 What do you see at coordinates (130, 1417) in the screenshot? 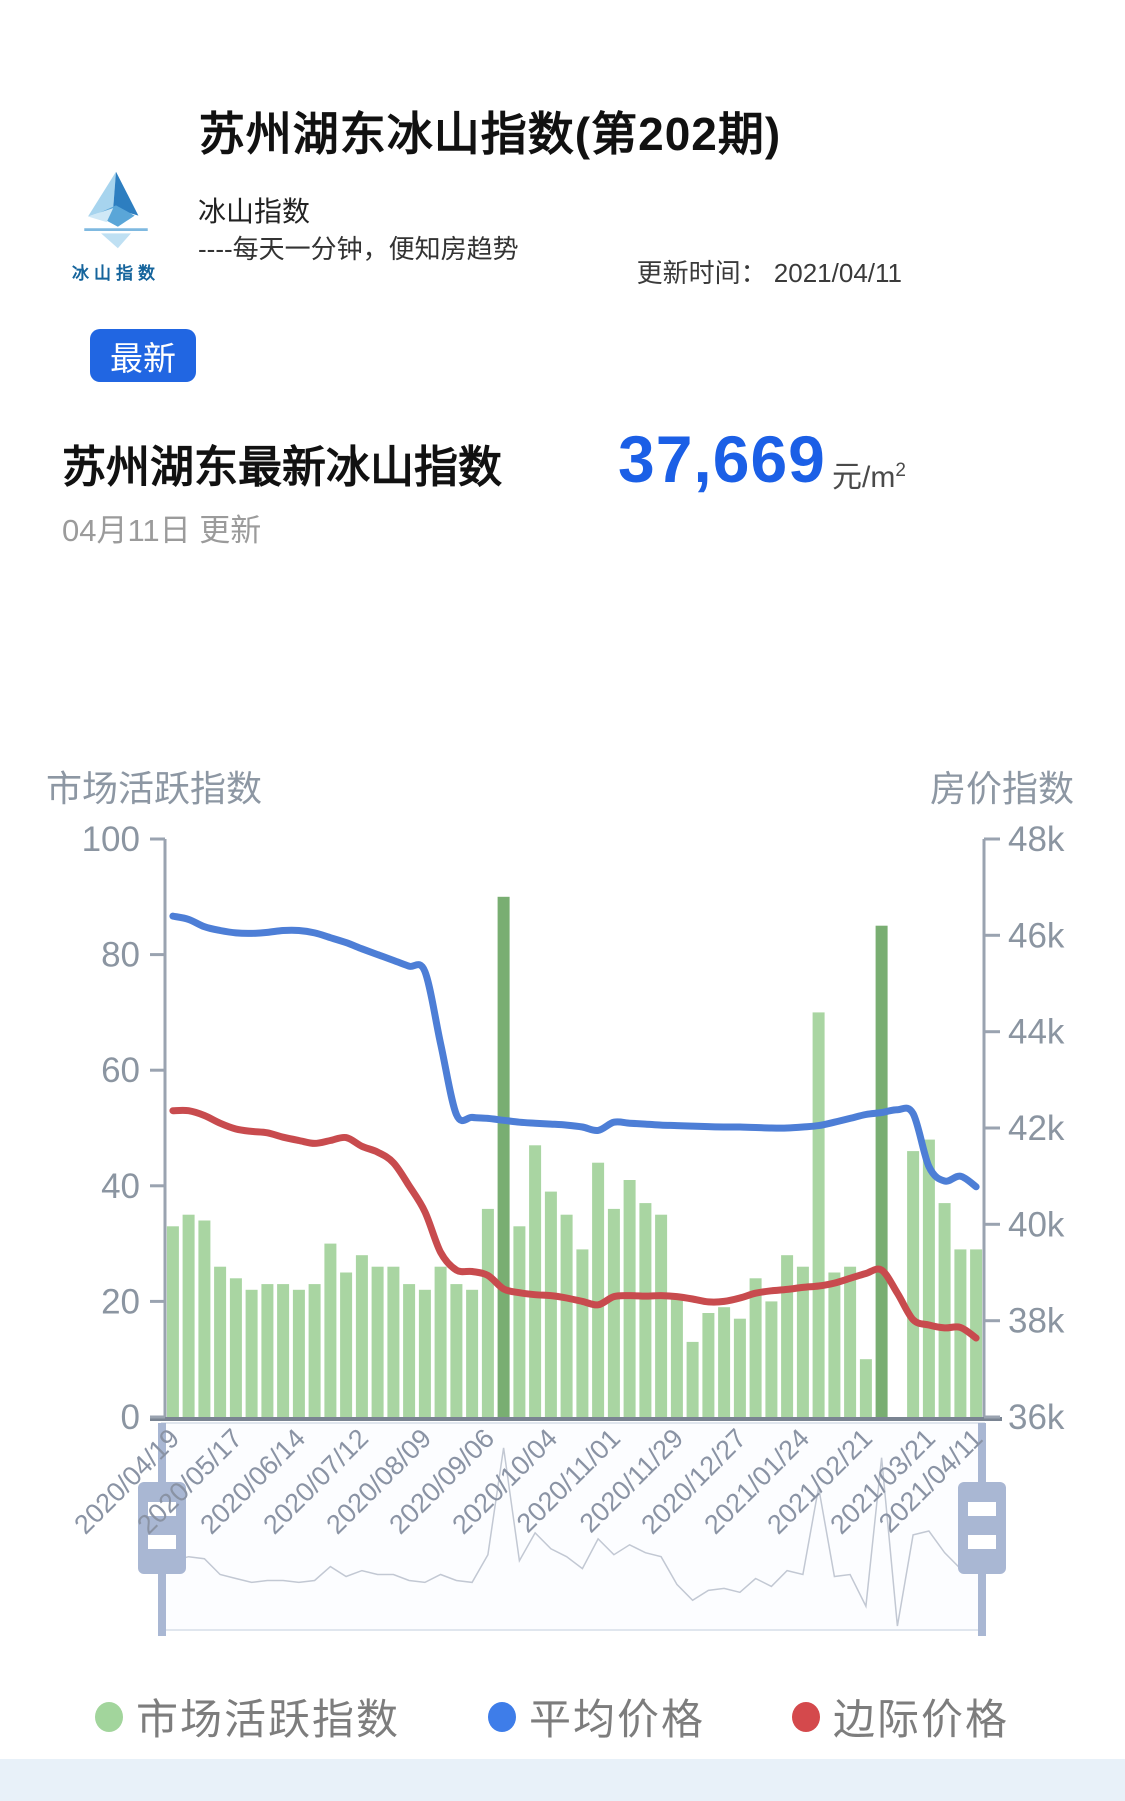
I see `left-axis-tick-label: 0` at bounding box center [130, 1417].